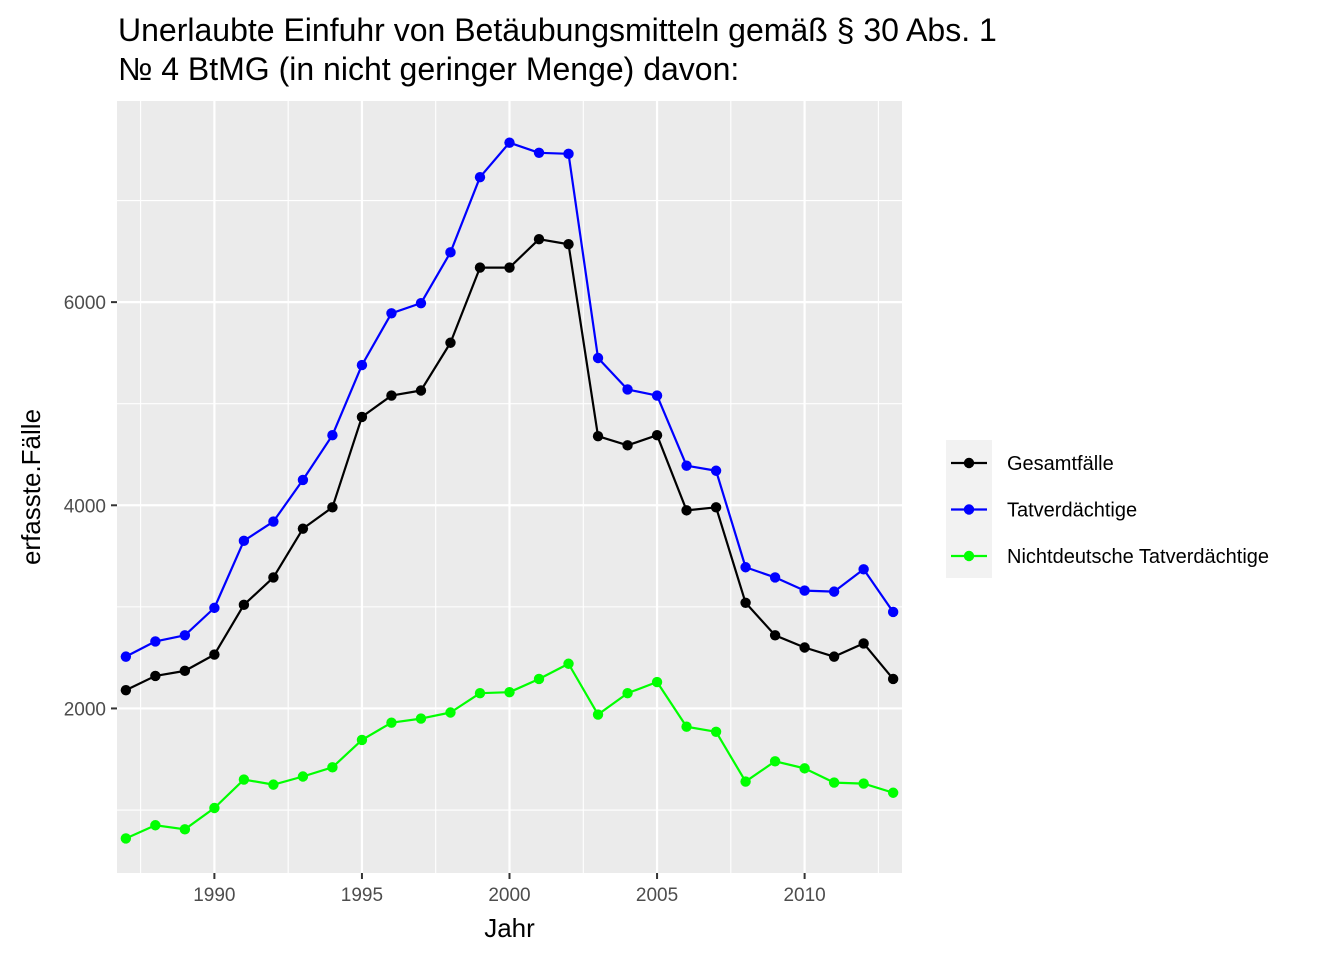 The width and height of the screenshot is (1344, 960). Describe the element at coordinates (1060, 464) in the screenshot. I see `legend-label: Gesamtfälle` at that location.